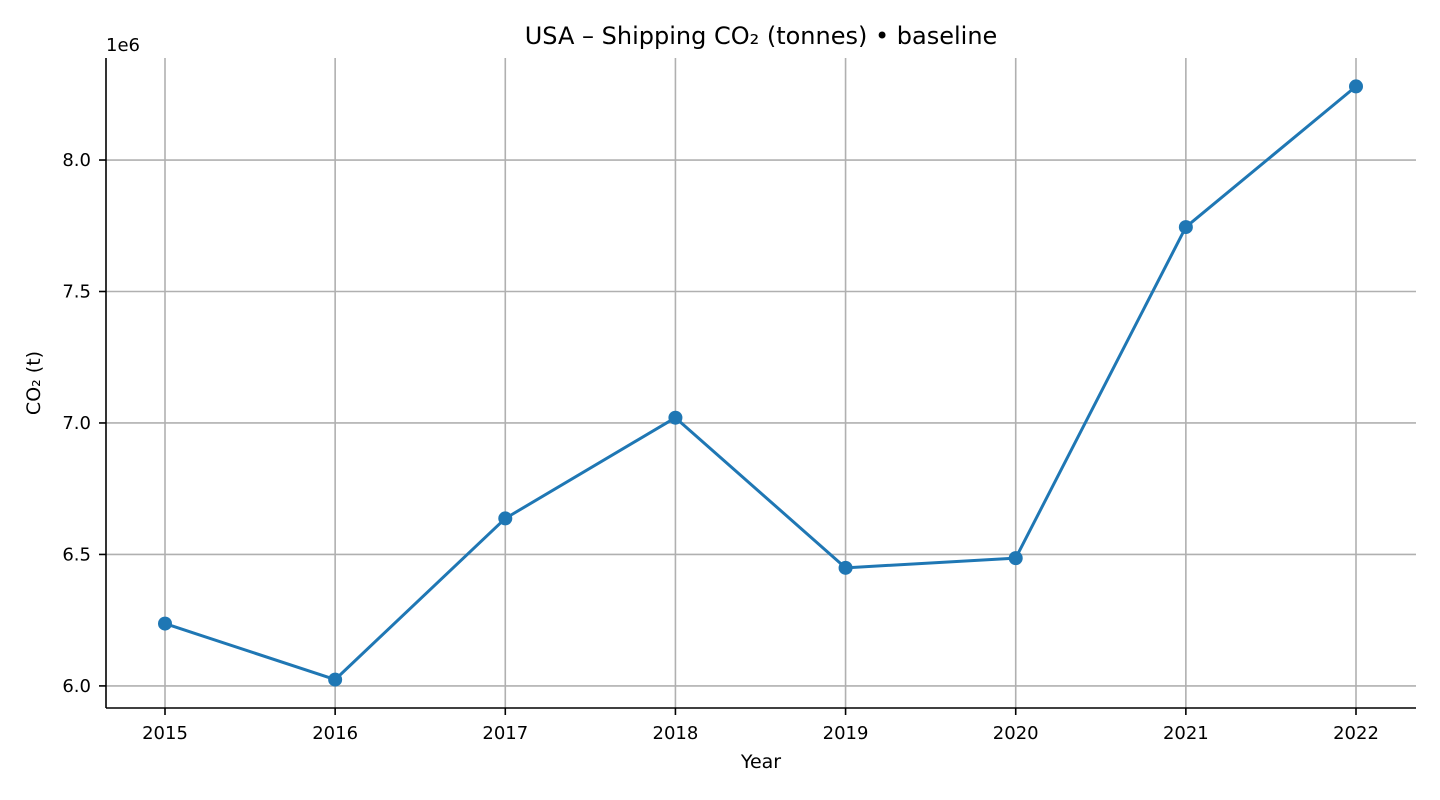 The image size is (1440, 800). Describe the element at coordinates (760, 762) in the screenshot. I see `x-axis-label: Year` at that location.